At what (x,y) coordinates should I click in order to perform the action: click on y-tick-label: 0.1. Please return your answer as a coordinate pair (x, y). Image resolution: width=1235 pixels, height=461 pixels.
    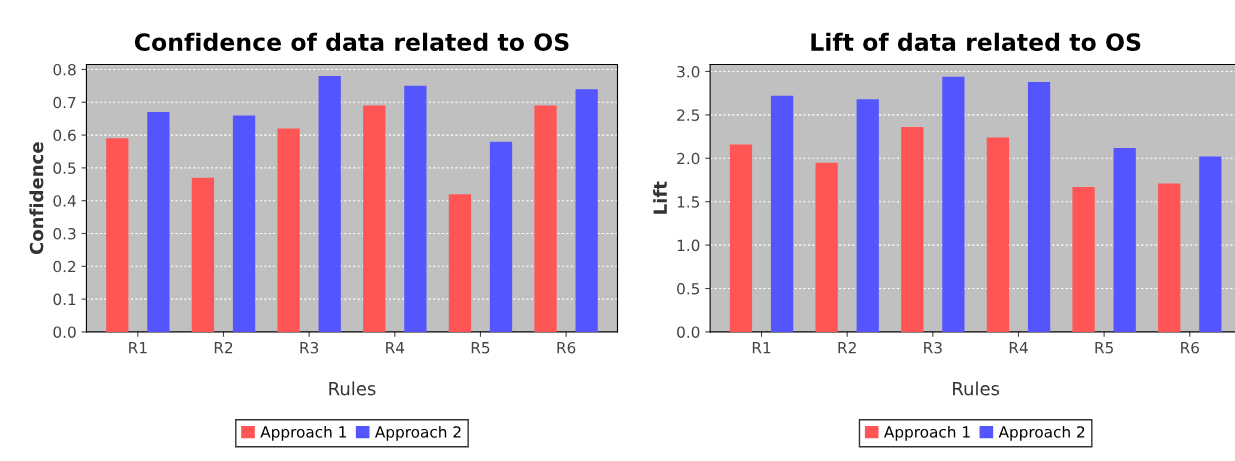
    Looking at the image, I should click on (64, 299).